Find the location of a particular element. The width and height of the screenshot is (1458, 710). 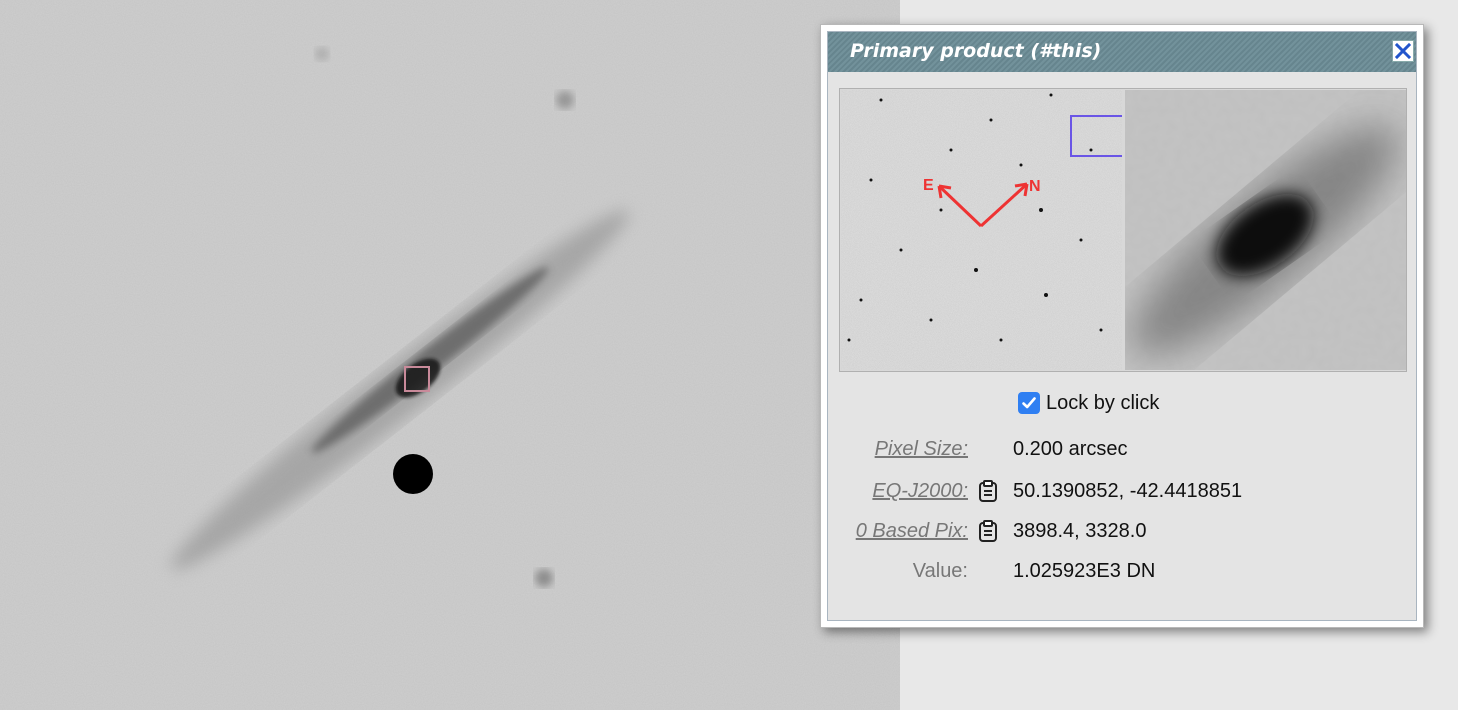

popup-title: Primary product (#this) is located at coordinates (976, 51).